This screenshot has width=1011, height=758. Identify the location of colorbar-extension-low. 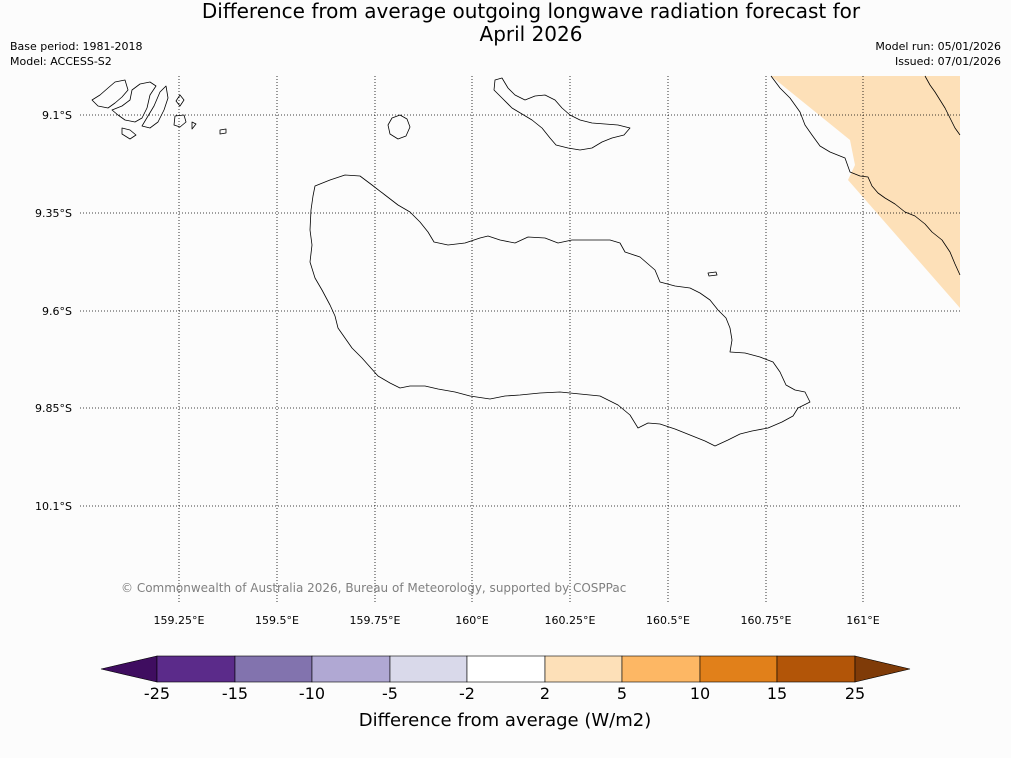
(129, 669).